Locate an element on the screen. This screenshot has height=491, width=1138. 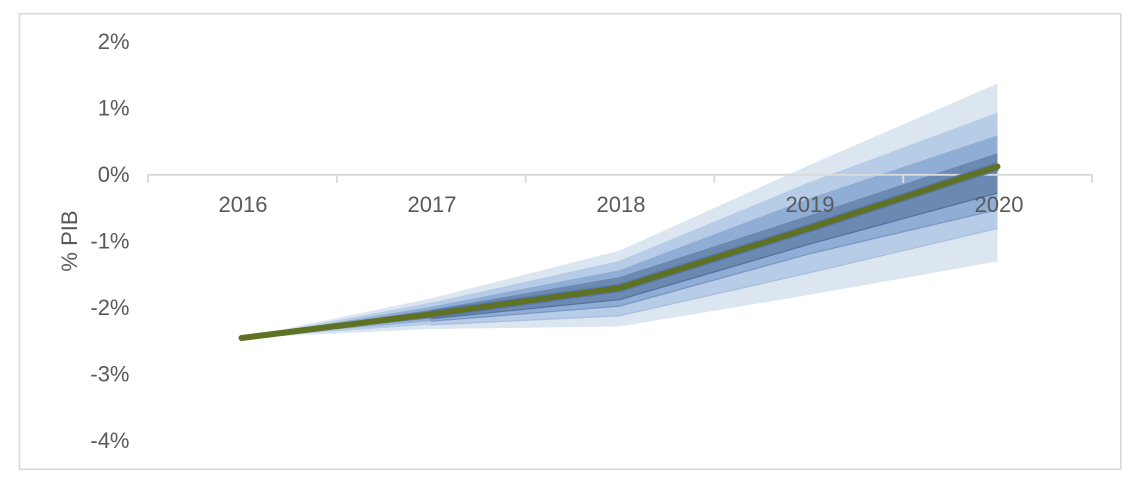
svg-text: 2016 is located at coordinates (243, 204).